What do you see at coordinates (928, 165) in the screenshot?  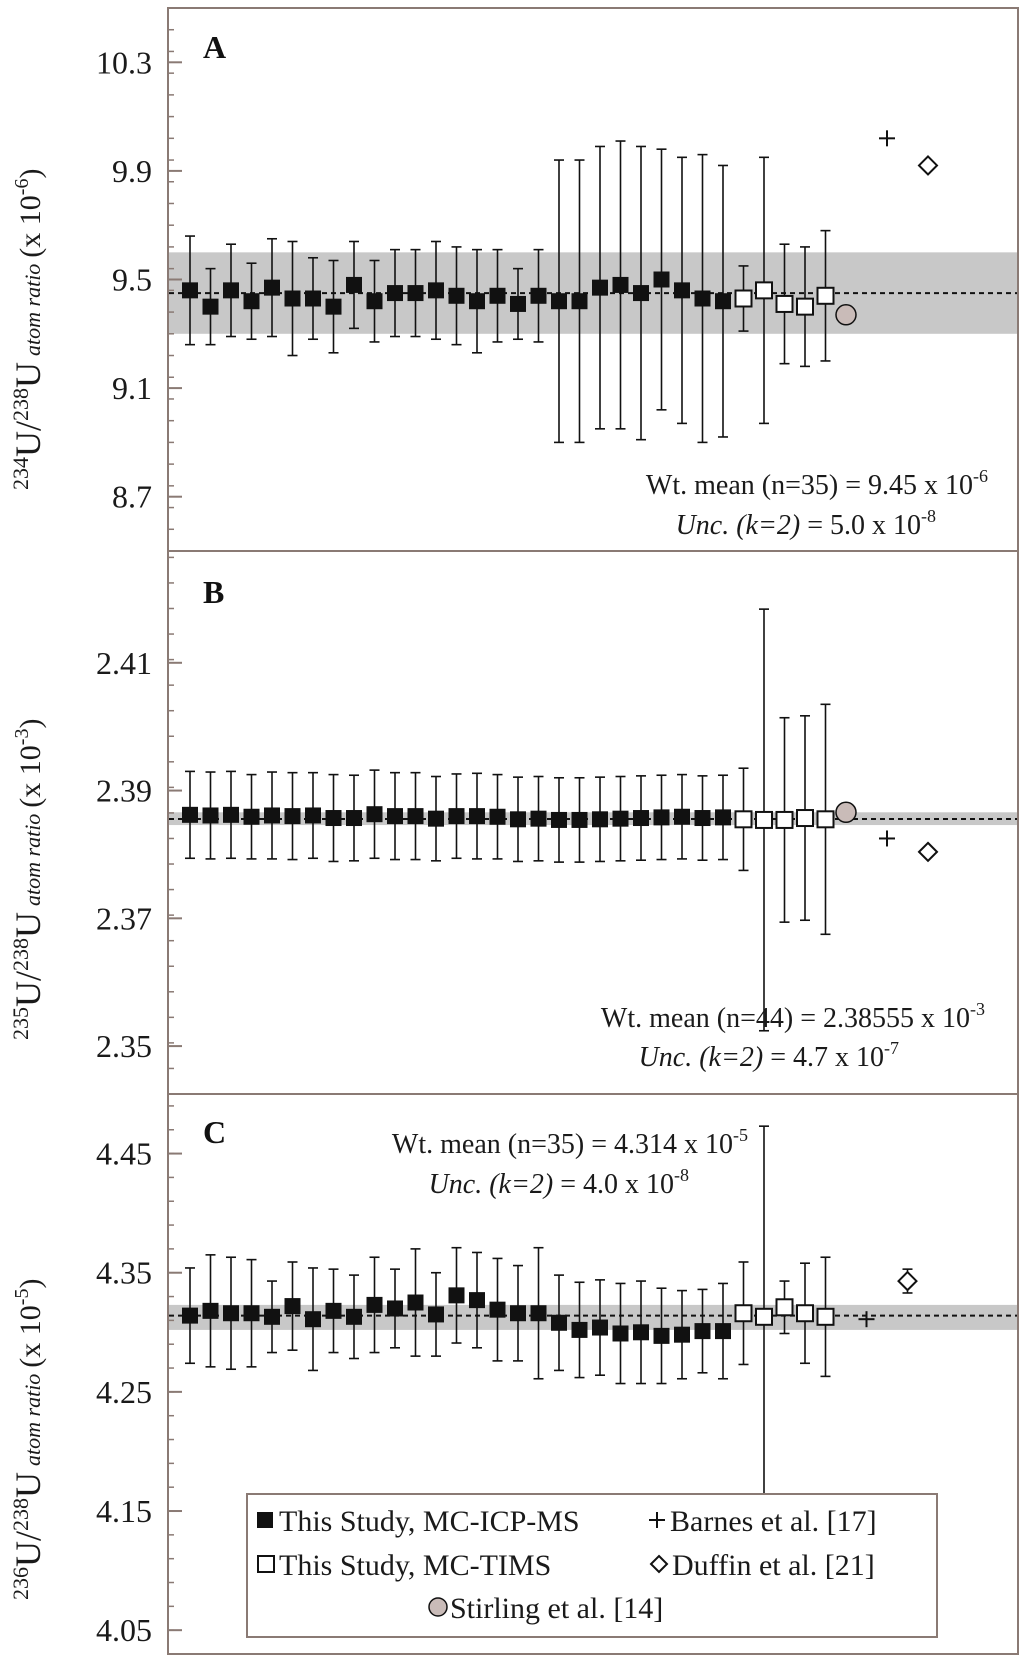 I see `data-point-diamond` at bounding box center [928, 165].